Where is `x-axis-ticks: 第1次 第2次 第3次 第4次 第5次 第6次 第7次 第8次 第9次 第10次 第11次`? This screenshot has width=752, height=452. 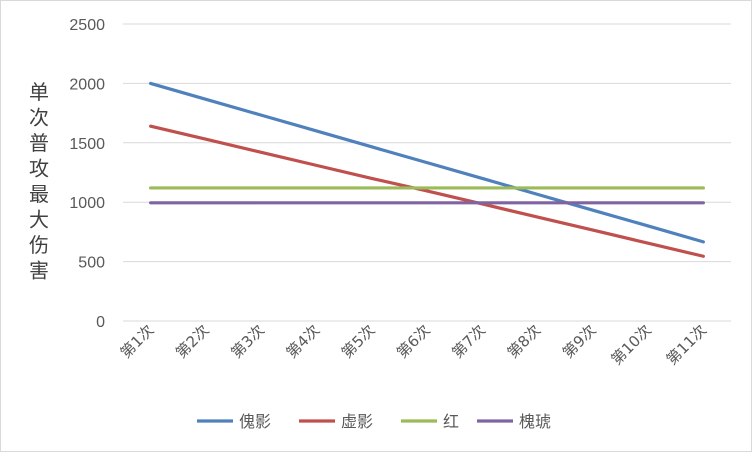 x-axis-ticks: 第1次 第2次 第3次 第4次 第5次 第6次 第7次 第8次 第9次 第10次 第11次 is located at coordinates (413, 344).